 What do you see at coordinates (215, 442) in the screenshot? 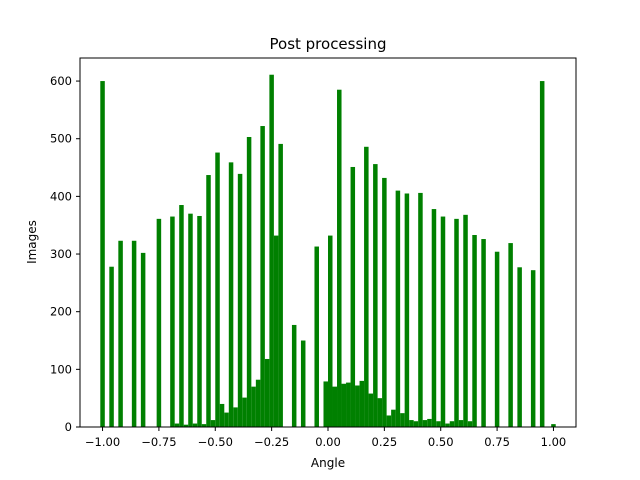
I see `x-tick-label: −0.50` at bounding box center [215, 442].